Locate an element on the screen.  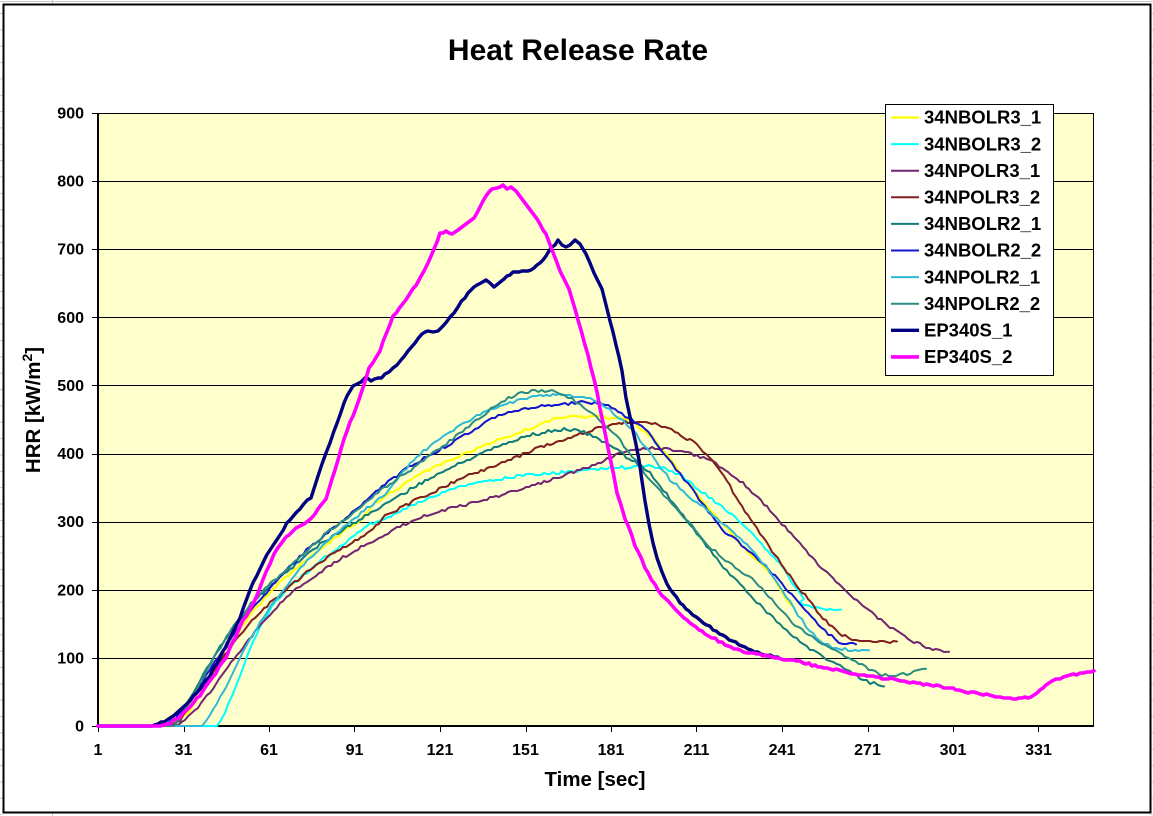
svg-text: 181 is located at coordinates (611, 750).